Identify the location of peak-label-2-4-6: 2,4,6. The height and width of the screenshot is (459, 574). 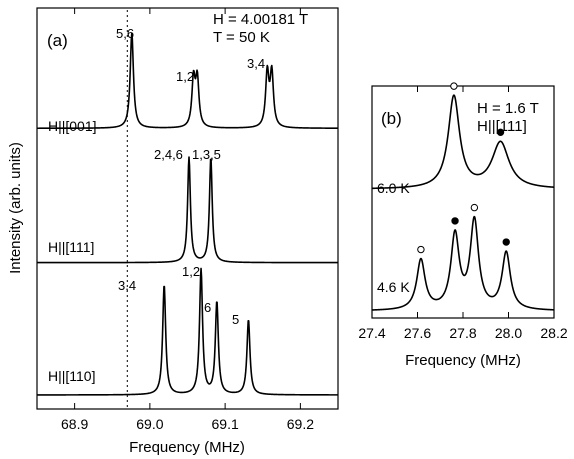
(168, 154).